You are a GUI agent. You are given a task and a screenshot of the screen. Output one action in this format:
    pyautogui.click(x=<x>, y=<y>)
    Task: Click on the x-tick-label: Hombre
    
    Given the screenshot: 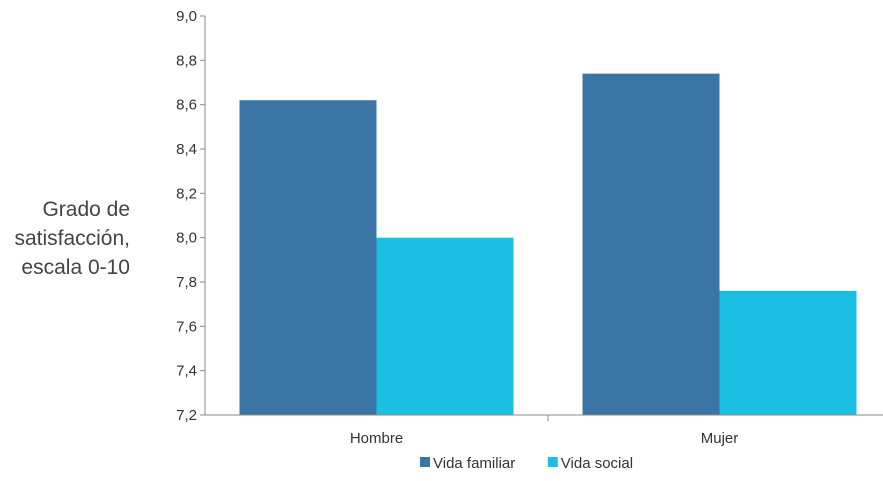 What is the action you would take?
    pyautogui.click(x=376, y=438)
    